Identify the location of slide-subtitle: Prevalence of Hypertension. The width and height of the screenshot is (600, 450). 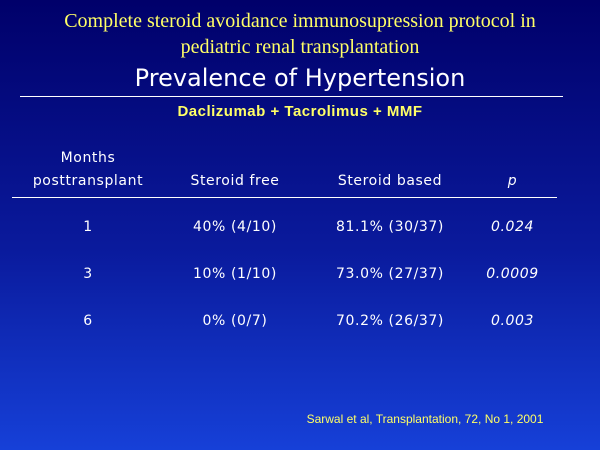
(300, 78).